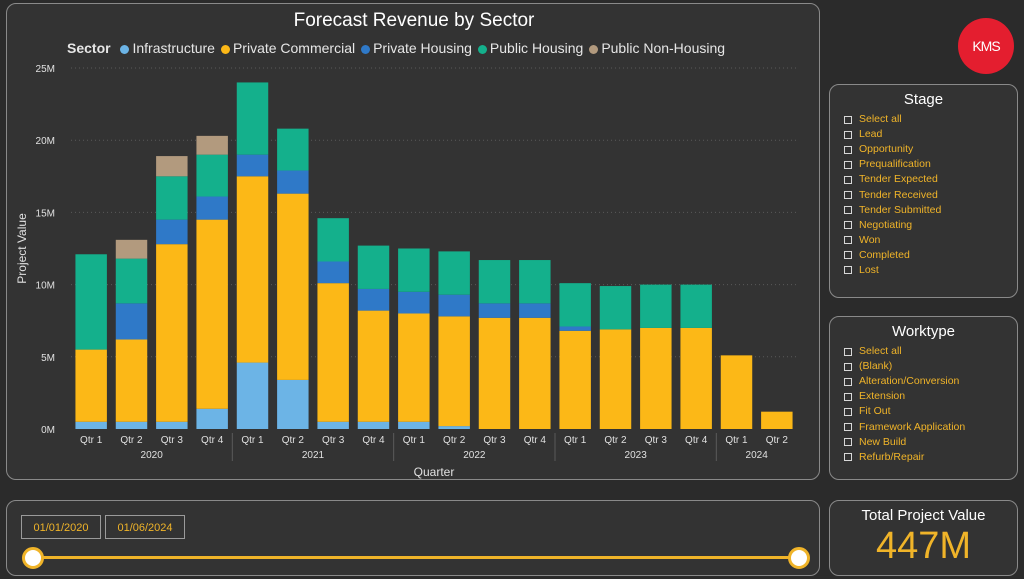 This screenshot has height=579, width=1024. What do you see at coordinates (145, 527) in the screenshot?
I see `end-date-input: 01/06/2024` at bounding box center [145, 527].